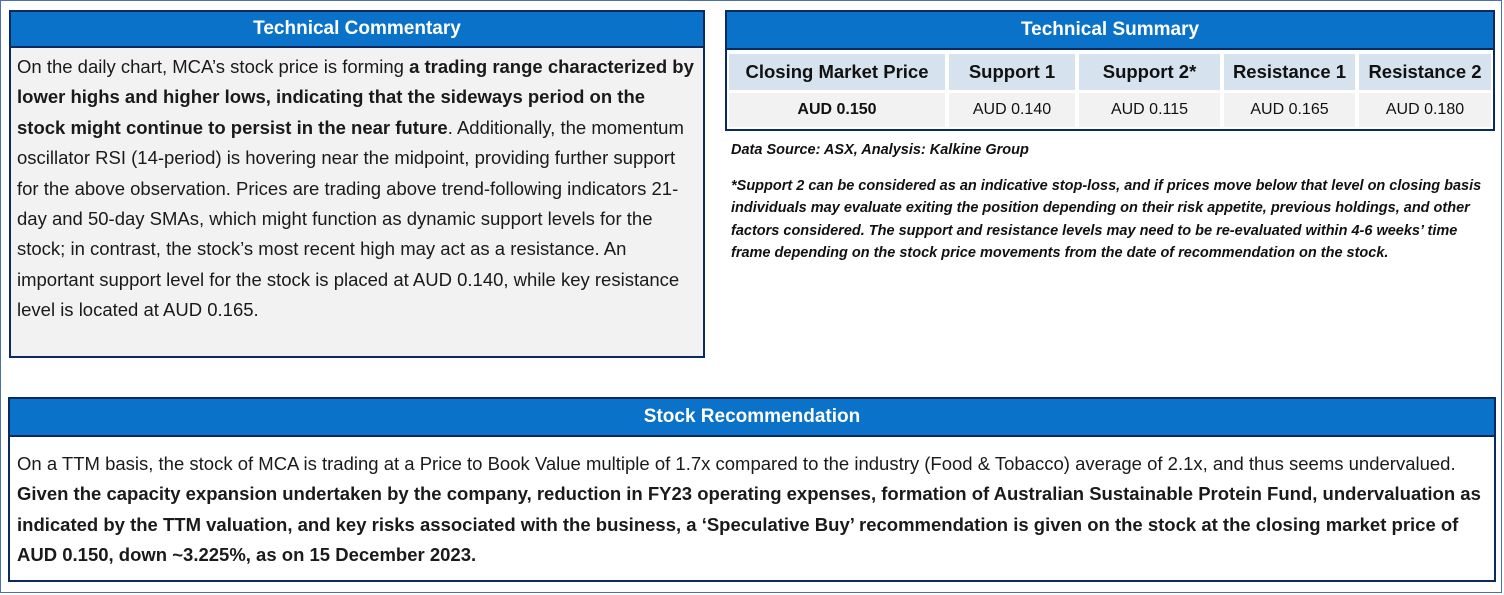 The width and height of the screenshot is (1504, 595). Describe the element at coordinates (837, 110) in the screenshot. I see `value-closing-market-price: AUD 0.150` at that location.